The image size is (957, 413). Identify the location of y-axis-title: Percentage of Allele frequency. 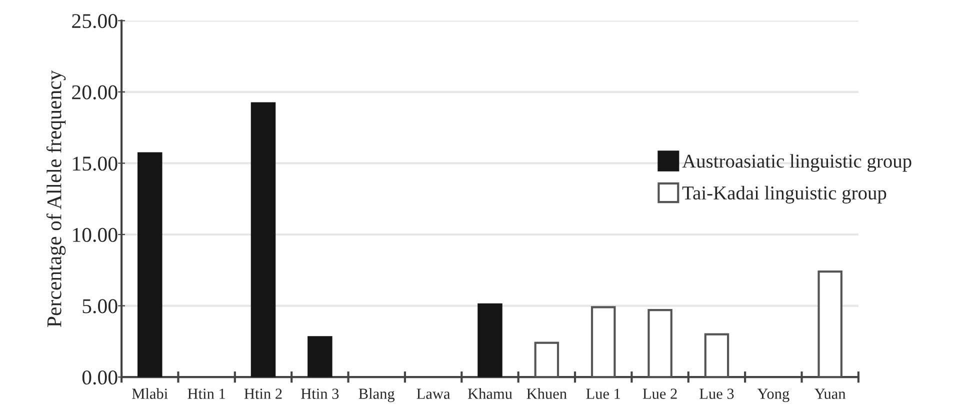
(56, 198).